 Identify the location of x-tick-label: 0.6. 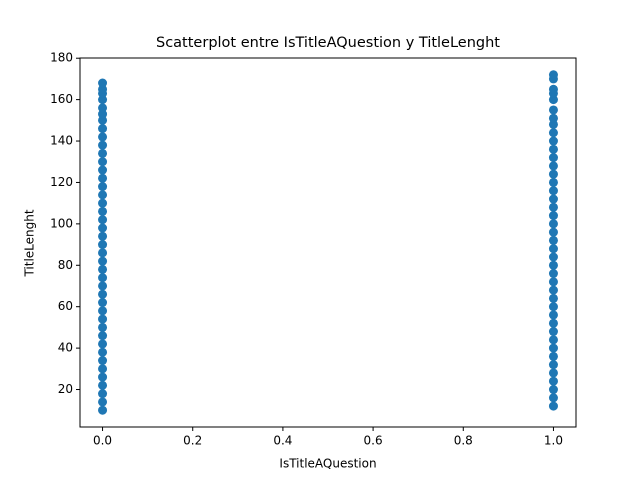
(373, 441).